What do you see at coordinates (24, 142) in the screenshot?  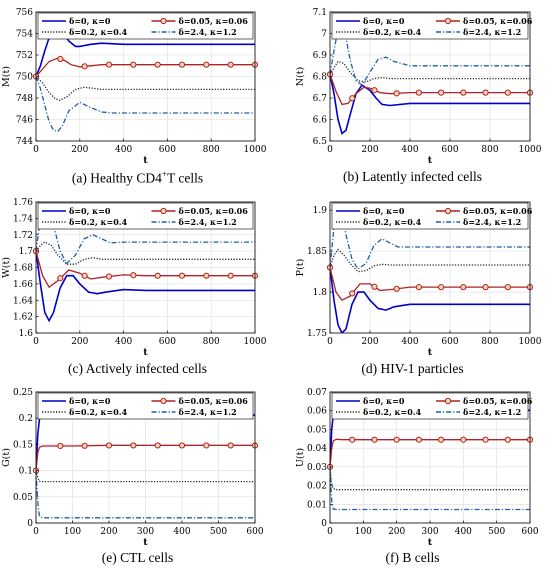 I see `y-tick-label: 744` at bounding box center [24, 142].